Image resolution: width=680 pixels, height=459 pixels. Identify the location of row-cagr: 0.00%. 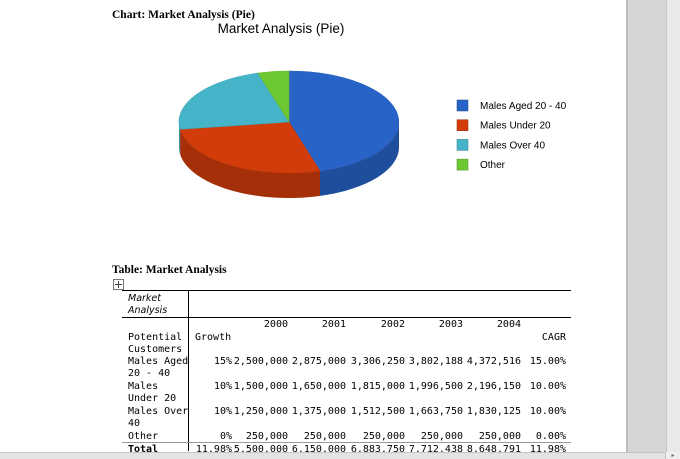
(544, 437).